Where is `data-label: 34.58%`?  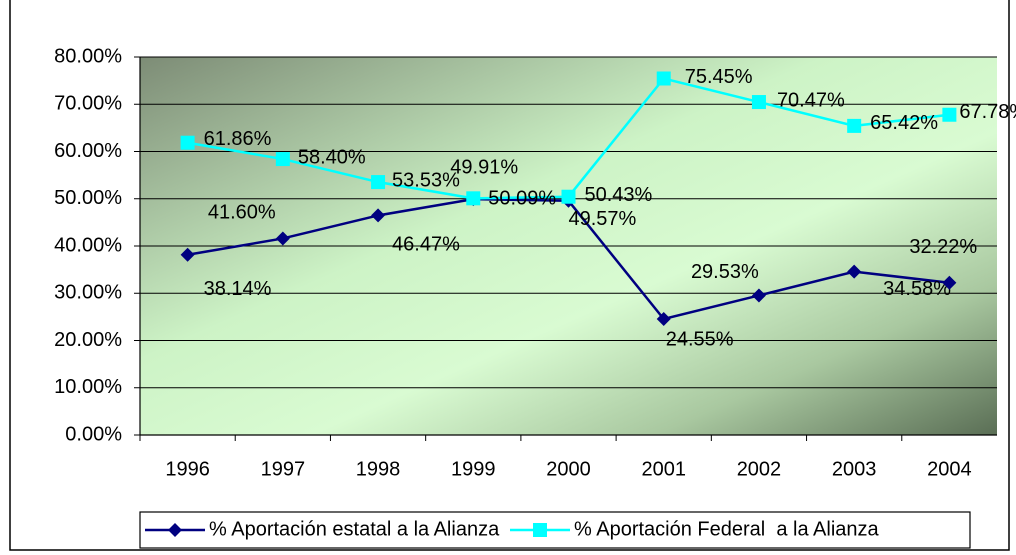 data-label: 34.58% is located at coordinates (917, 289).